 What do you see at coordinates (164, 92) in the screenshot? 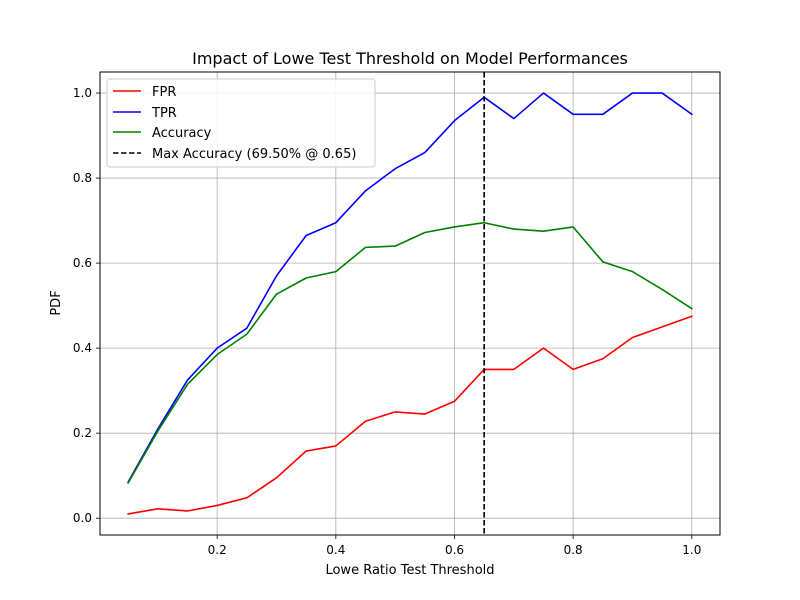
I see `legend-label-fpr: FPR` at bounding box center [164, 92].